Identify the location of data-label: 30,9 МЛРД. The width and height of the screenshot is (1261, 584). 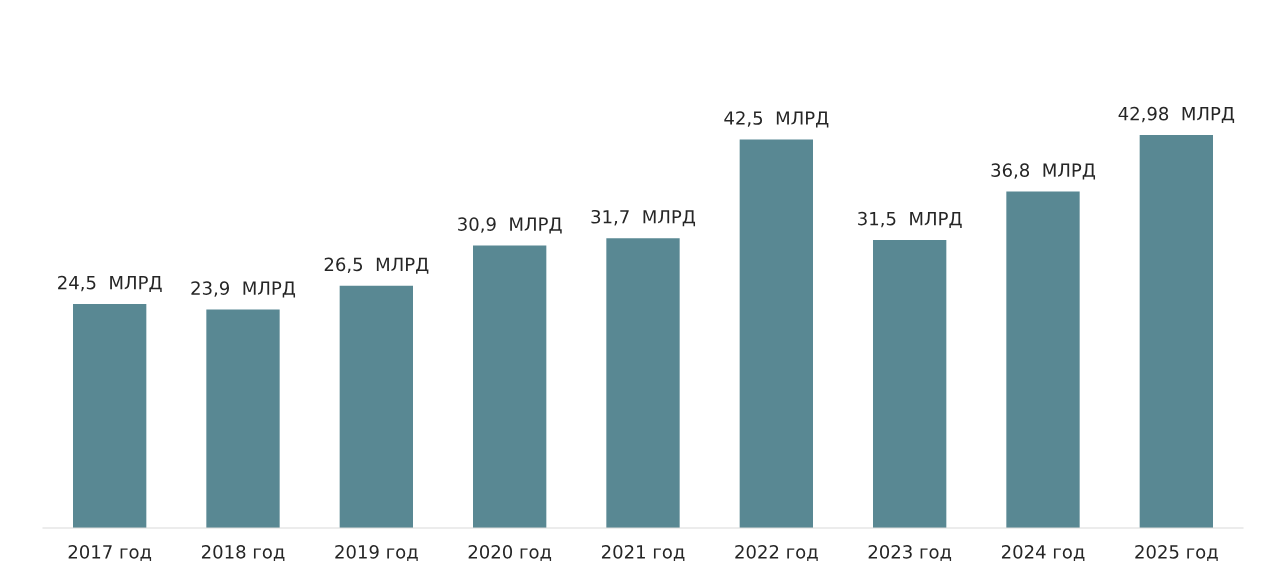
(510, 225).